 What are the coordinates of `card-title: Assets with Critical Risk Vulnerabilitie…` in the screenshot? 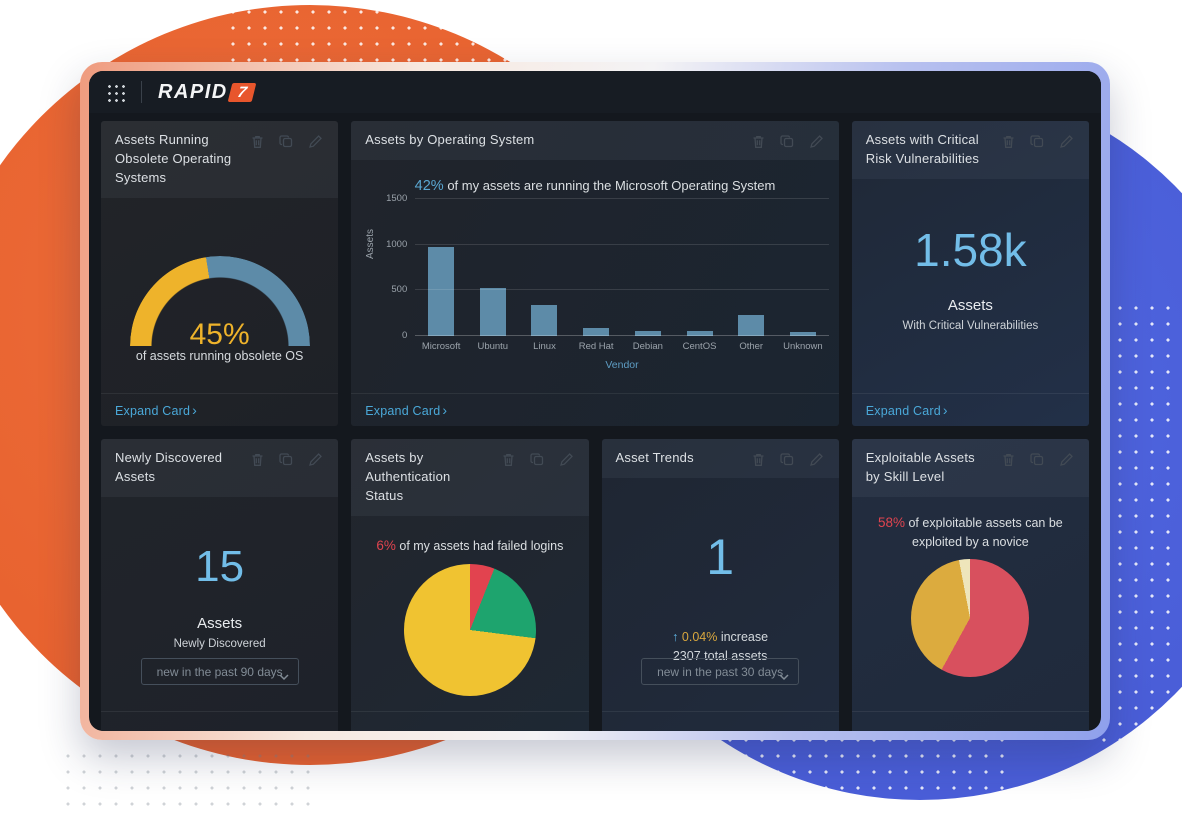 It's located at (922, 149).